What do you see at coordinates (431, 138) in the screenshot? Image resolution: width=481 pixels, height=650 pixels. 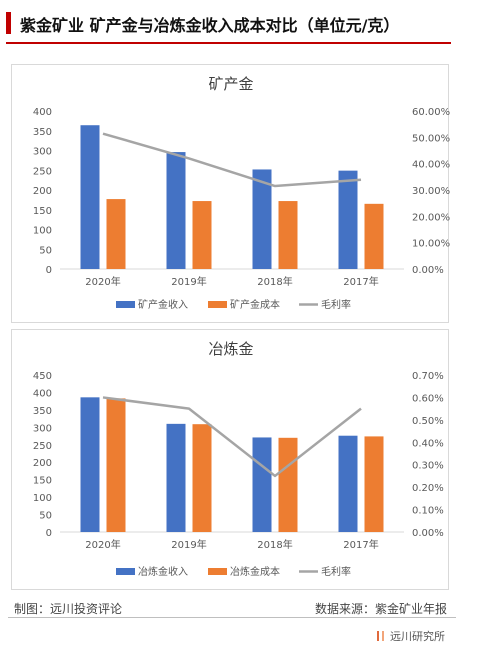 I see `y2-tick-label: 50.00%` at bounding box center [431, 138].